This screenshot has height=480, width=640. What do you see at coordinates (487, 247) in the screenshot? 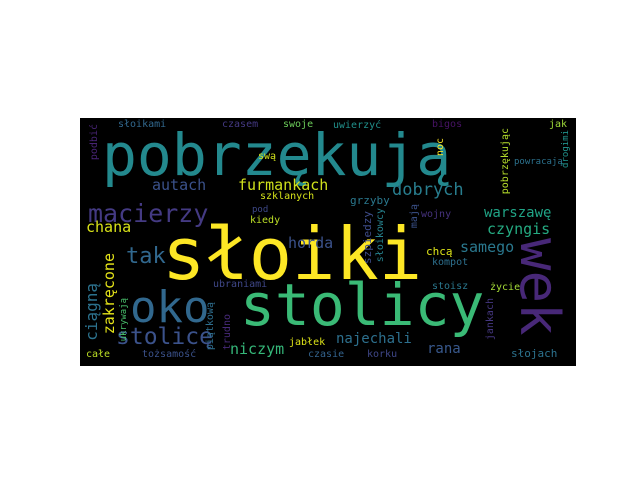
I see `word-samego: samego` at bounding box center [487, 247].